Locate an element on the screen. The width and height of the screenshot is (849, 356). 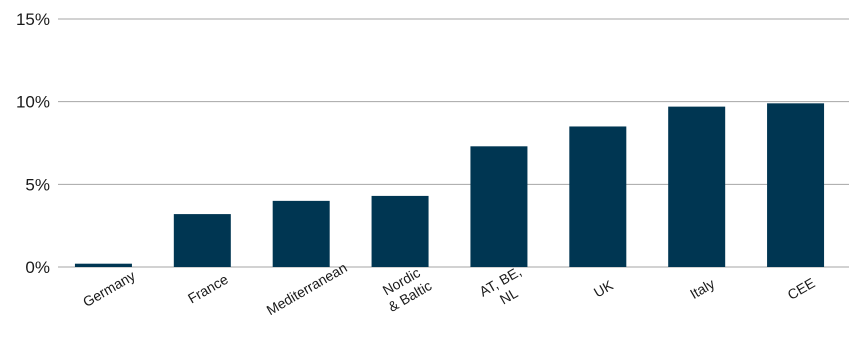
x-tick-label: Germany is located at coordinates (109, 288).